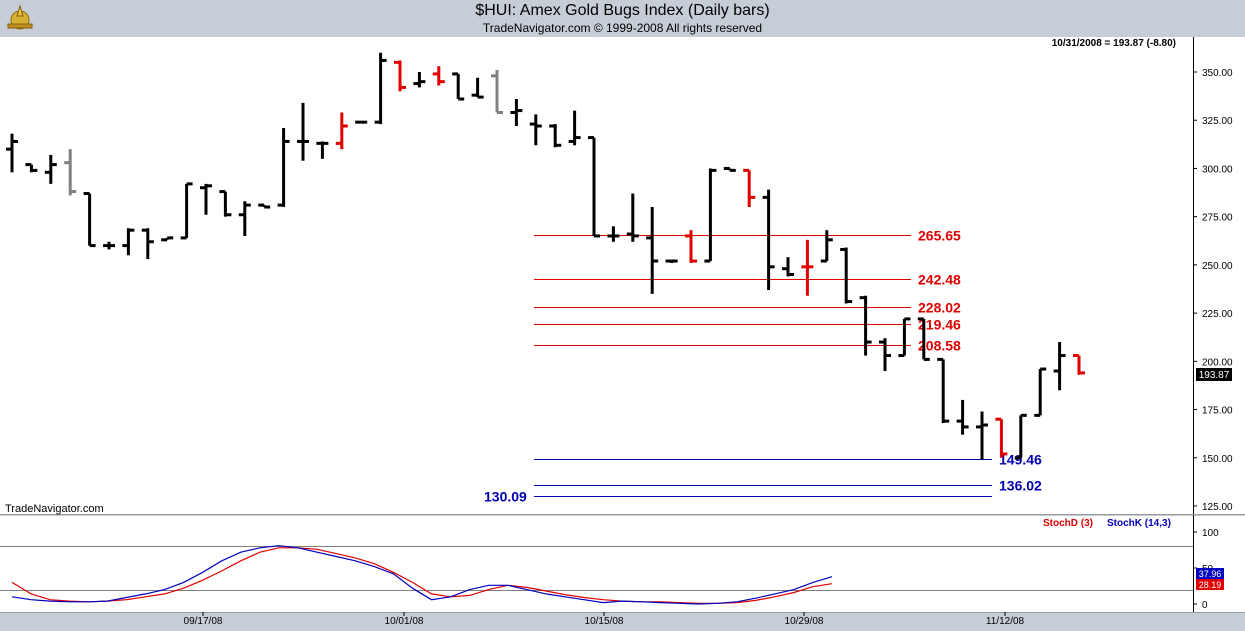 Image resolution: width=1245 pixels, height=631 pixels. I want to click on date-tick-label: 10/29/08, so click(804, 621).